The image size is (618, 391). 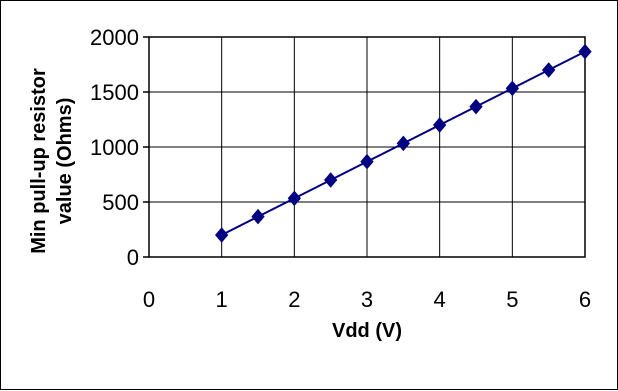 What do you see at coordinates (39, 161) in the screenshot?
I see `y-axis-title-line-1: Min pull-up resistor` at bounding box center [39, 161].